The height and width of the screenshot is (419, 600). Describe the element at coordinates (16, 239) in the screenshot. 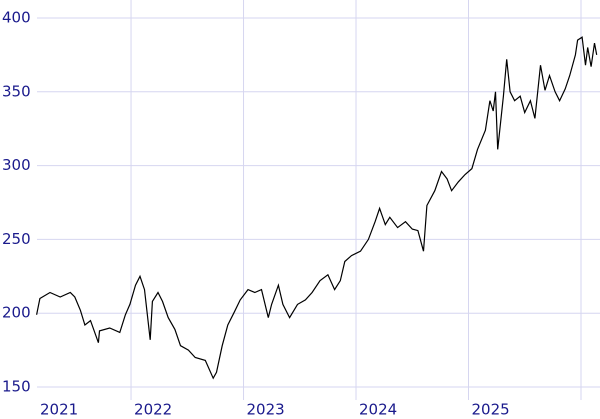

I see `y-tick-label: 250` at that location.